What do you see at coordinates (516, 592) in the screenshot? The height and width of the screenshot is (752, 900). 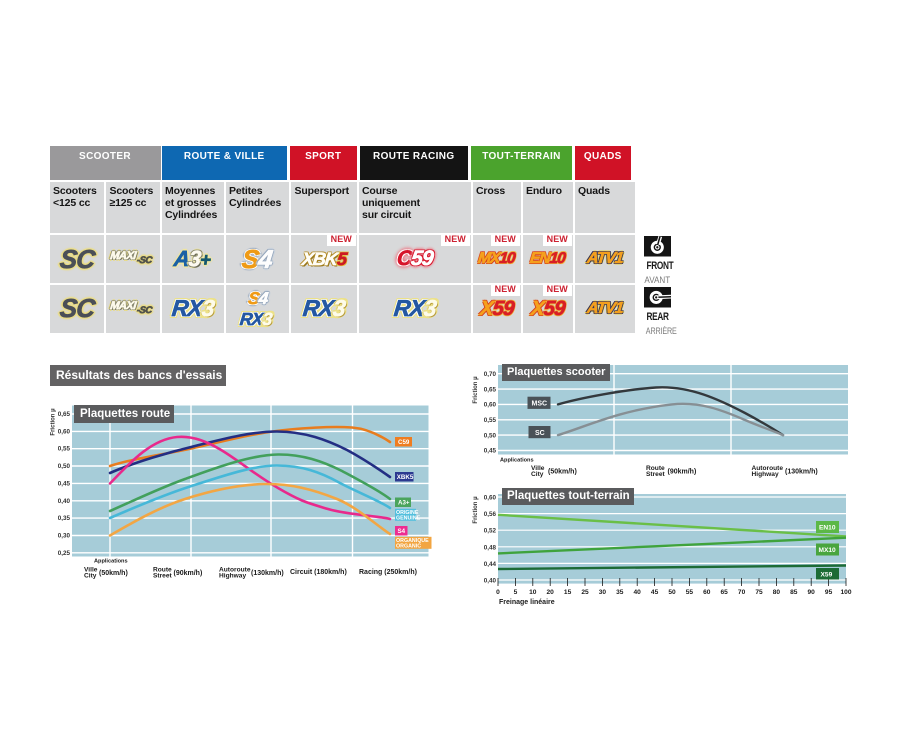 I see `svg-text: 5` at bounding box center [516, 592].